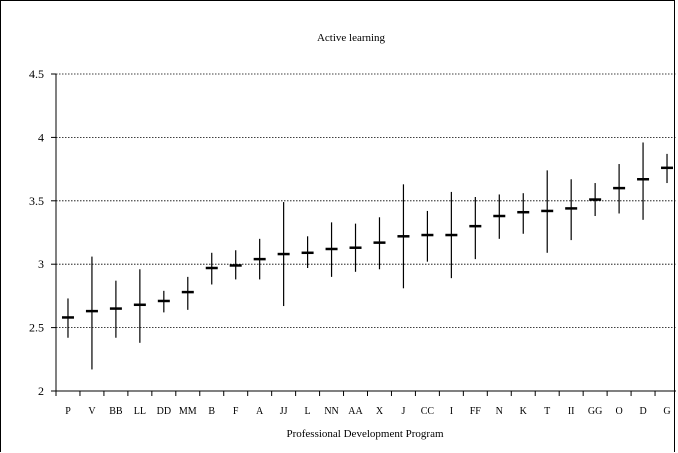 This screenshot has height=453, width=678. What do you see at coordinates (499, 411) in the screenshot?
I see `x-tick-label-N: N` at bounding box center [499, 411].